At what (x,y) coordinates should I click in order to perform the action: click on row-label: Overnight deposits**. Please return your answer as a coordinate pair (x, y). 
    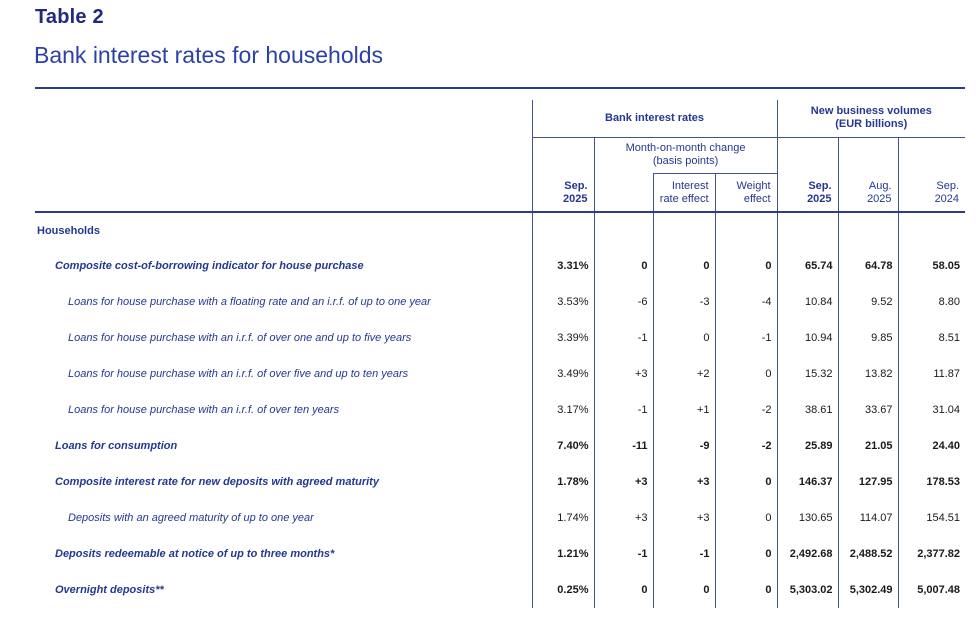
    Looking at the image, I should click on (284, 590).